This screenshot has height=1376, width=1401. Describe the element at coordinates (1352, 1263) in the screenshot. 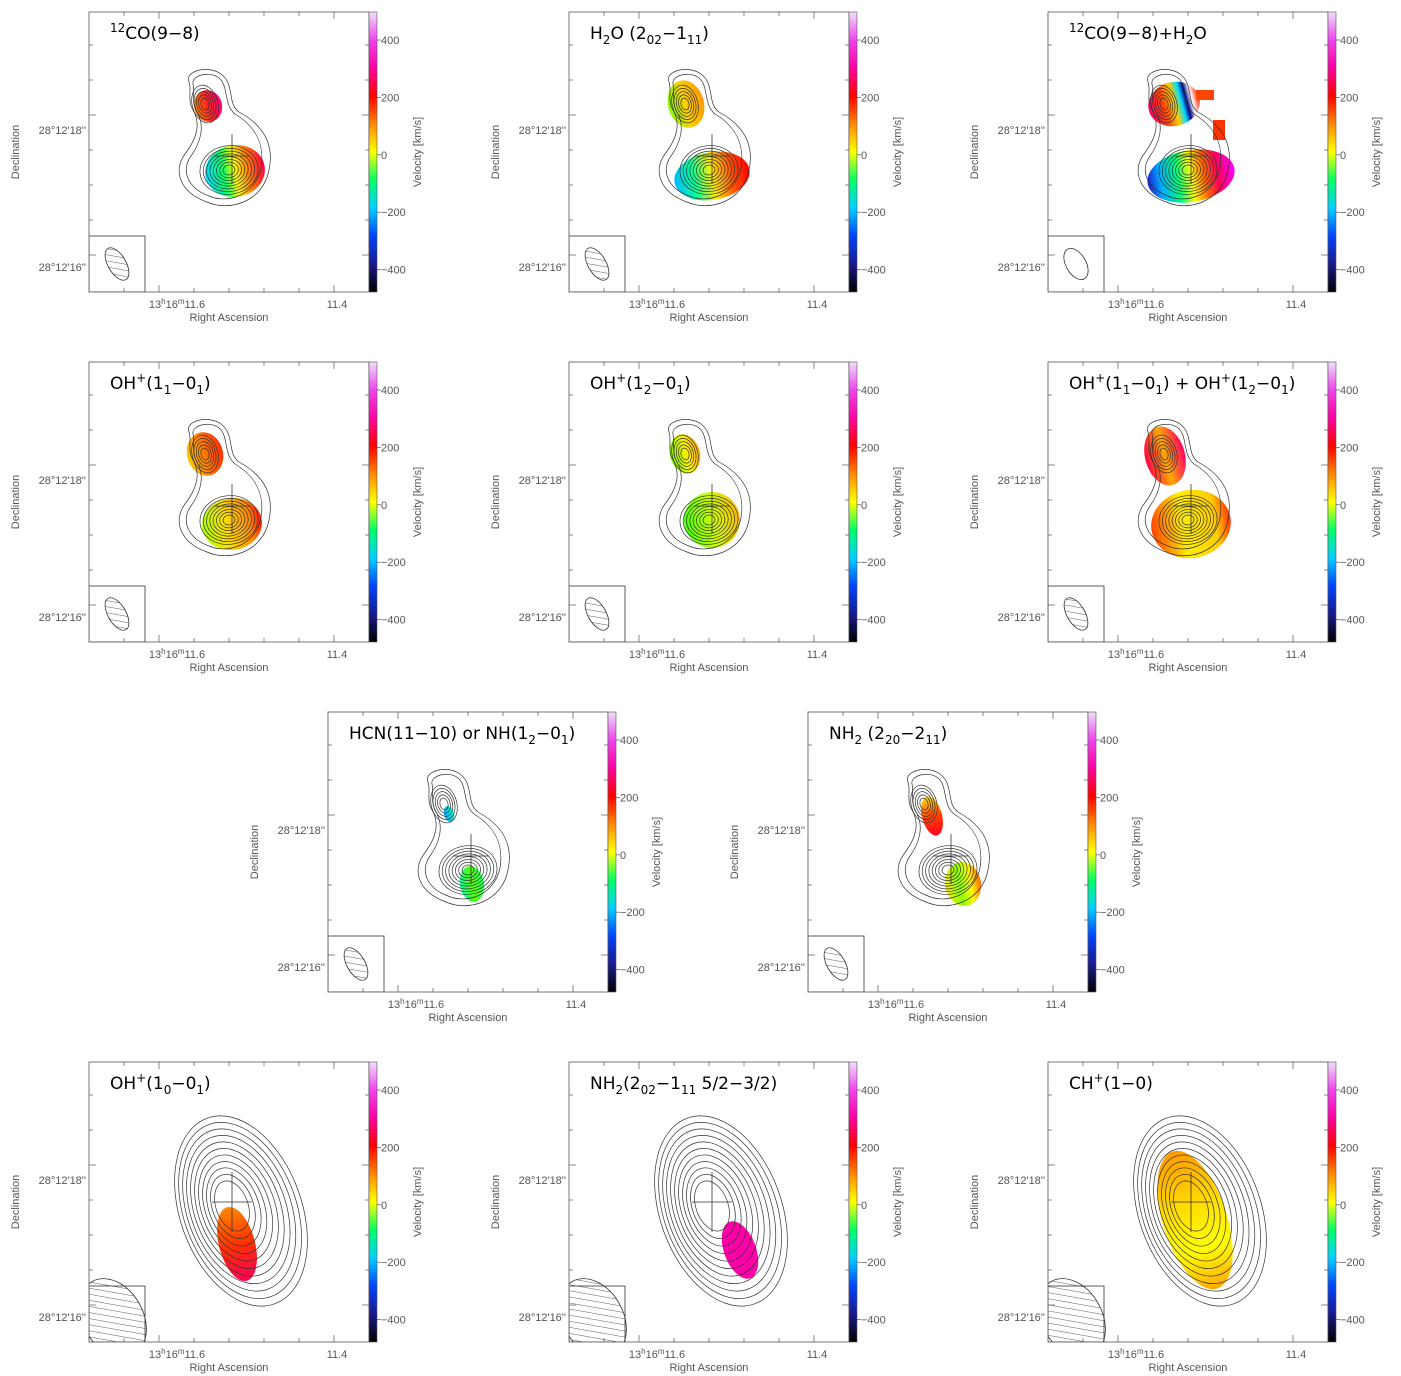

I see `colorbar-tick-label: −200` at that location.